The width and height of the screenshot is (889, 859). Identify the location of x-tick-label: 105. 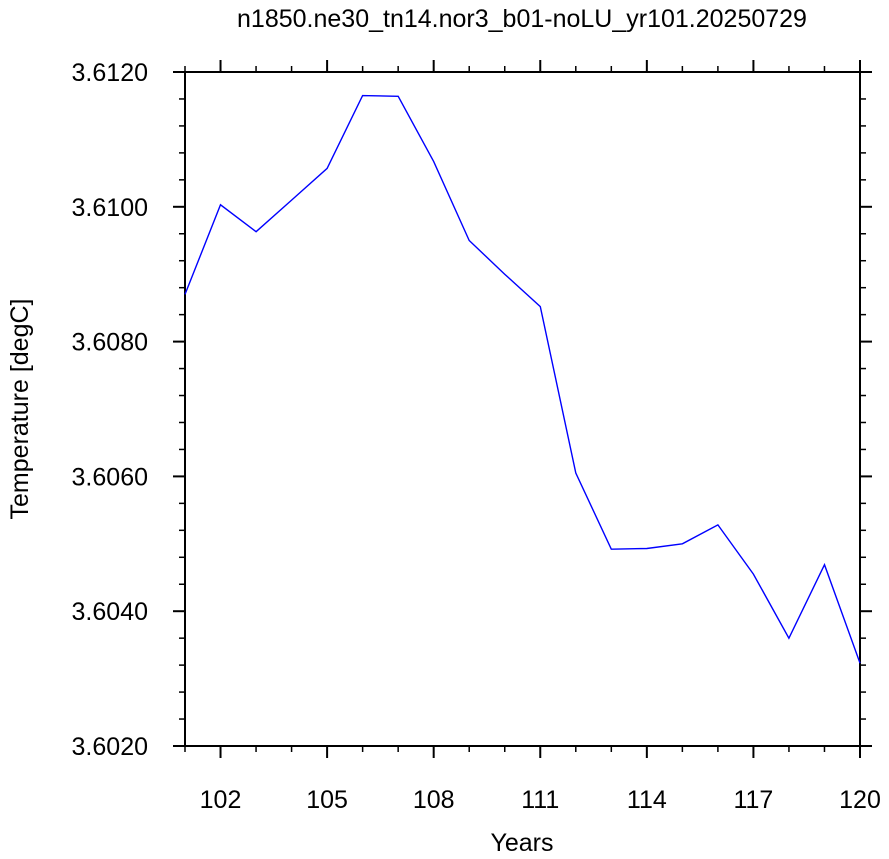
(327, 800).